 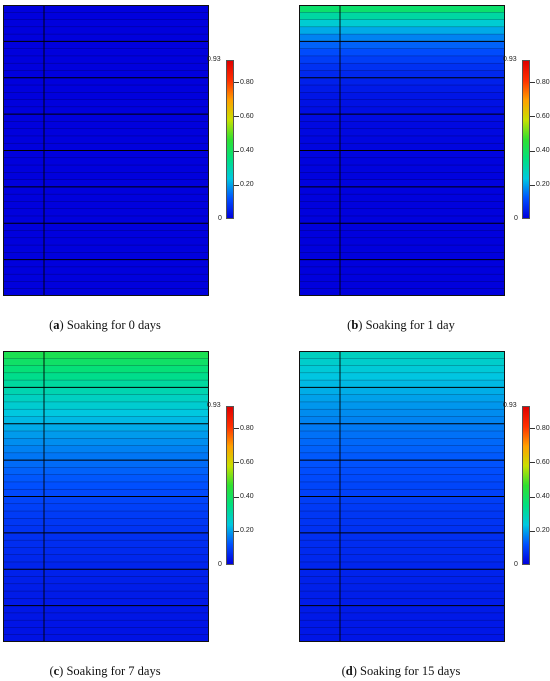 I want to click on caption-text: Soaking for 0 days, so click(x=113, y=325).